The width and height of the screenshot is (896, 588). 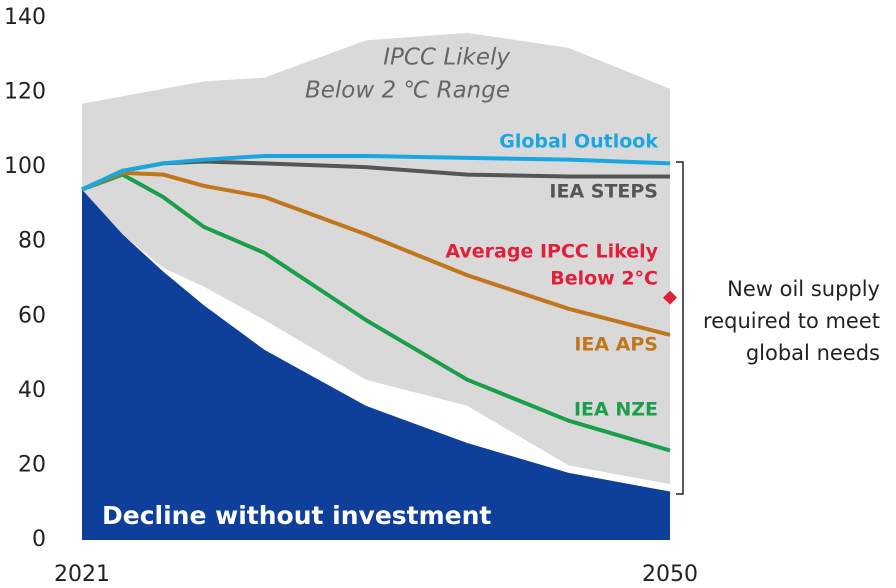 What do you see at coordinates (25, 166) in the screenshot?
I see `y-tick-label: 100` at bounding box center [25, 166].